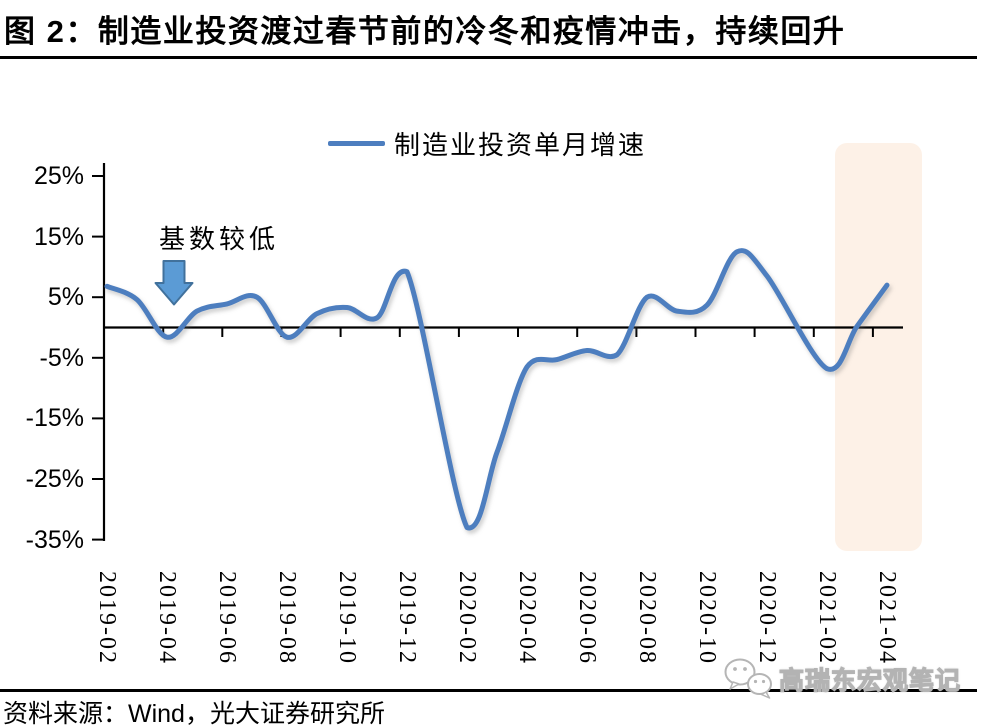  I want to click on watermark: 高瑞东宏观笔记, so click(841, 679).